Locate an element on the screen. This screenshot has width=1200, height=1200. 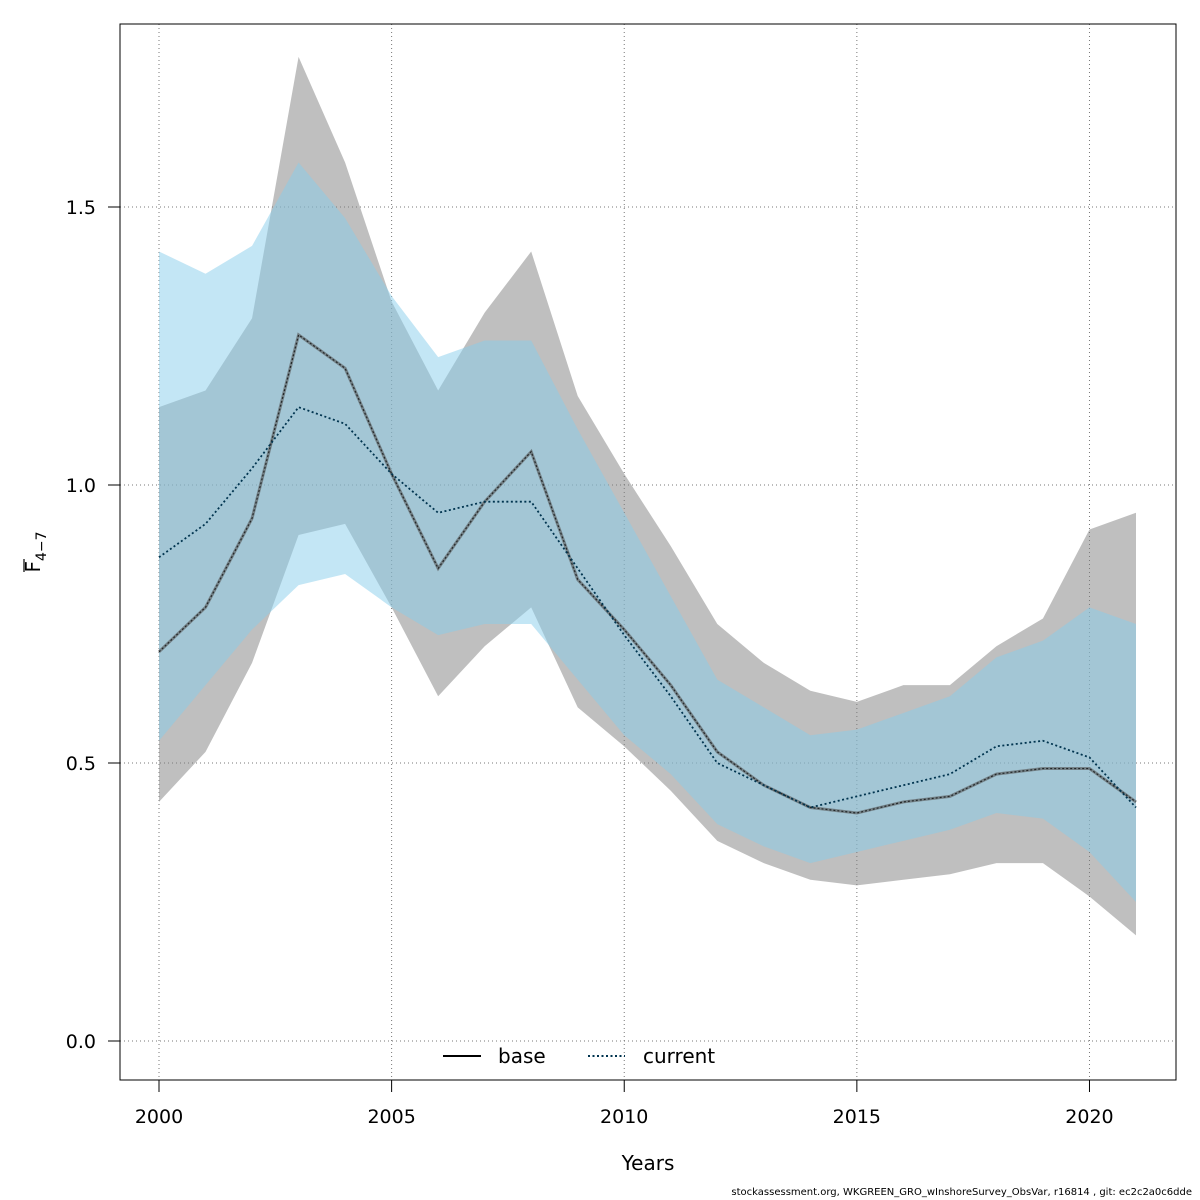
y-axis-label: F4−7 is located at coordinates (35, 551).